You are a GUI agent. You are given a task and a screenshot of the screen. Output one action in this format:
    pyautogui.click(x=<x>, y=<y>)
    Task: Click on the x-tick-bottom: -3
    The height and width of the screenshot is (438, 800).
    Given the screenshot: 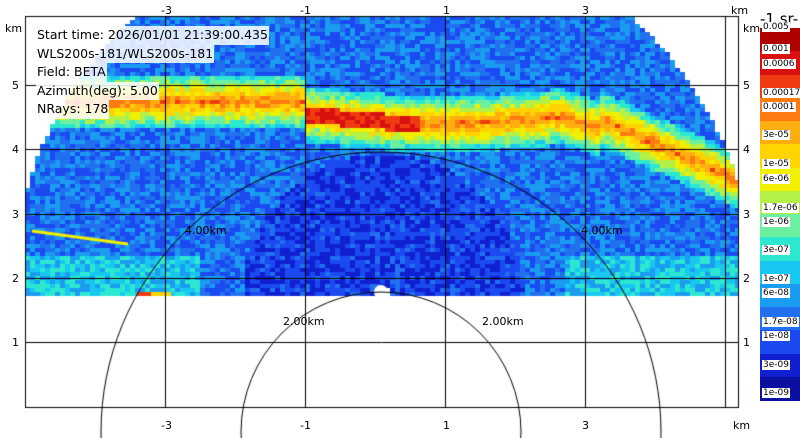 What is the action you would take?
    pyautogui.click(x=166, y=425)
    